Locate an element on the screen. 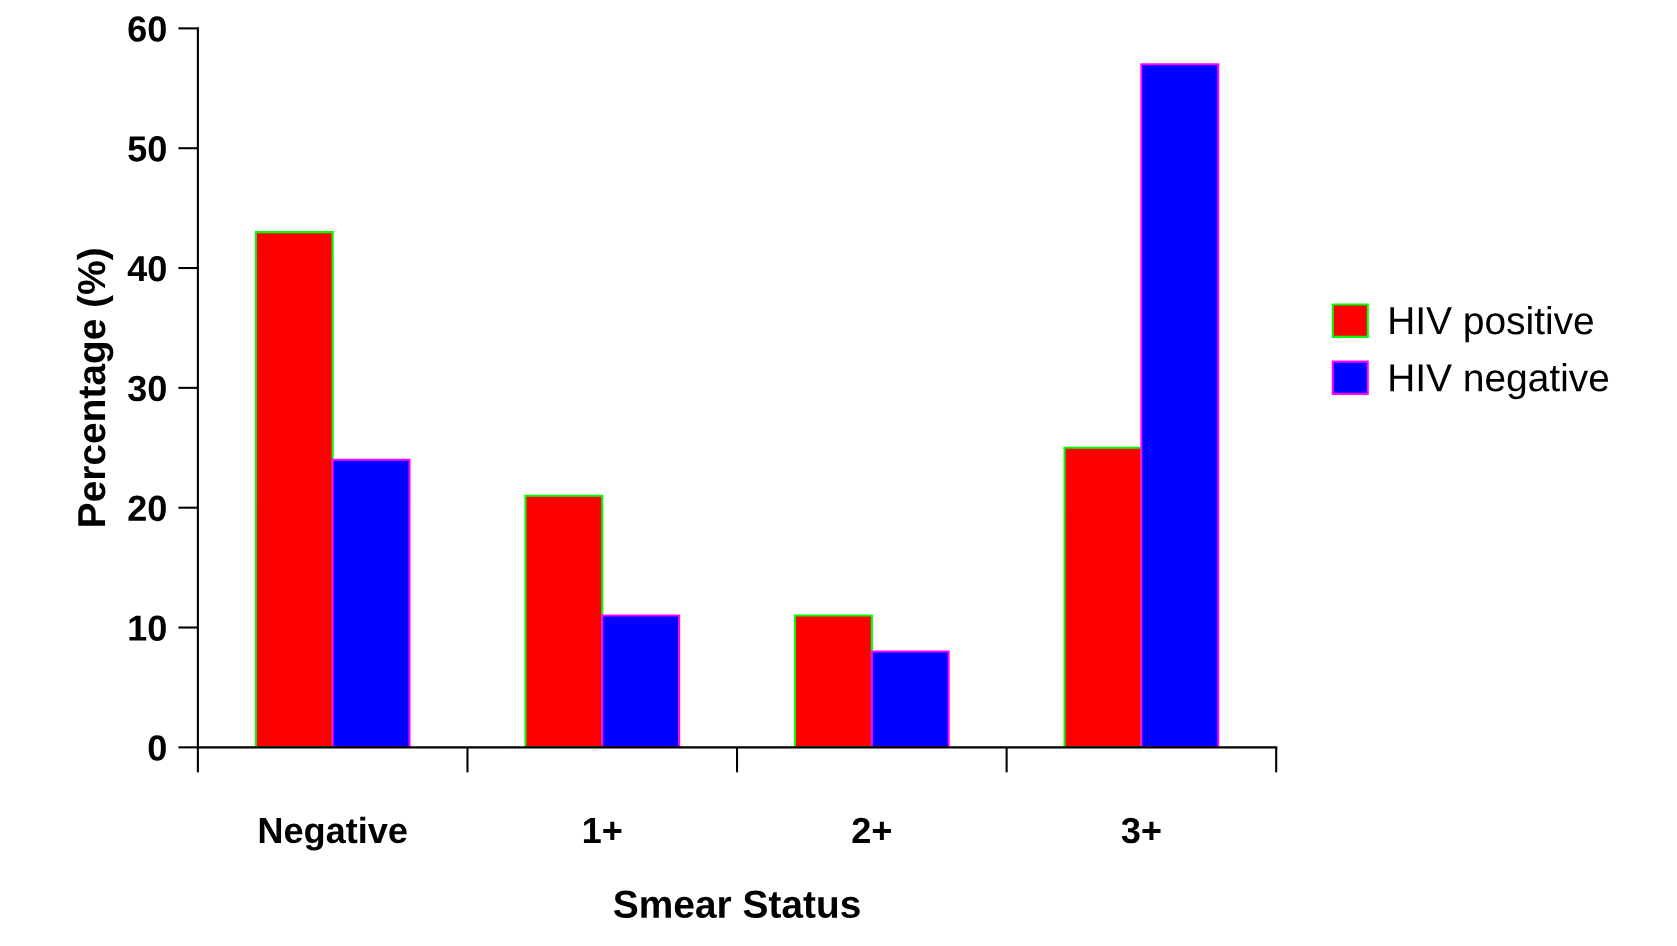  y-tick-label: 0 is located at coordinates (157, 748).